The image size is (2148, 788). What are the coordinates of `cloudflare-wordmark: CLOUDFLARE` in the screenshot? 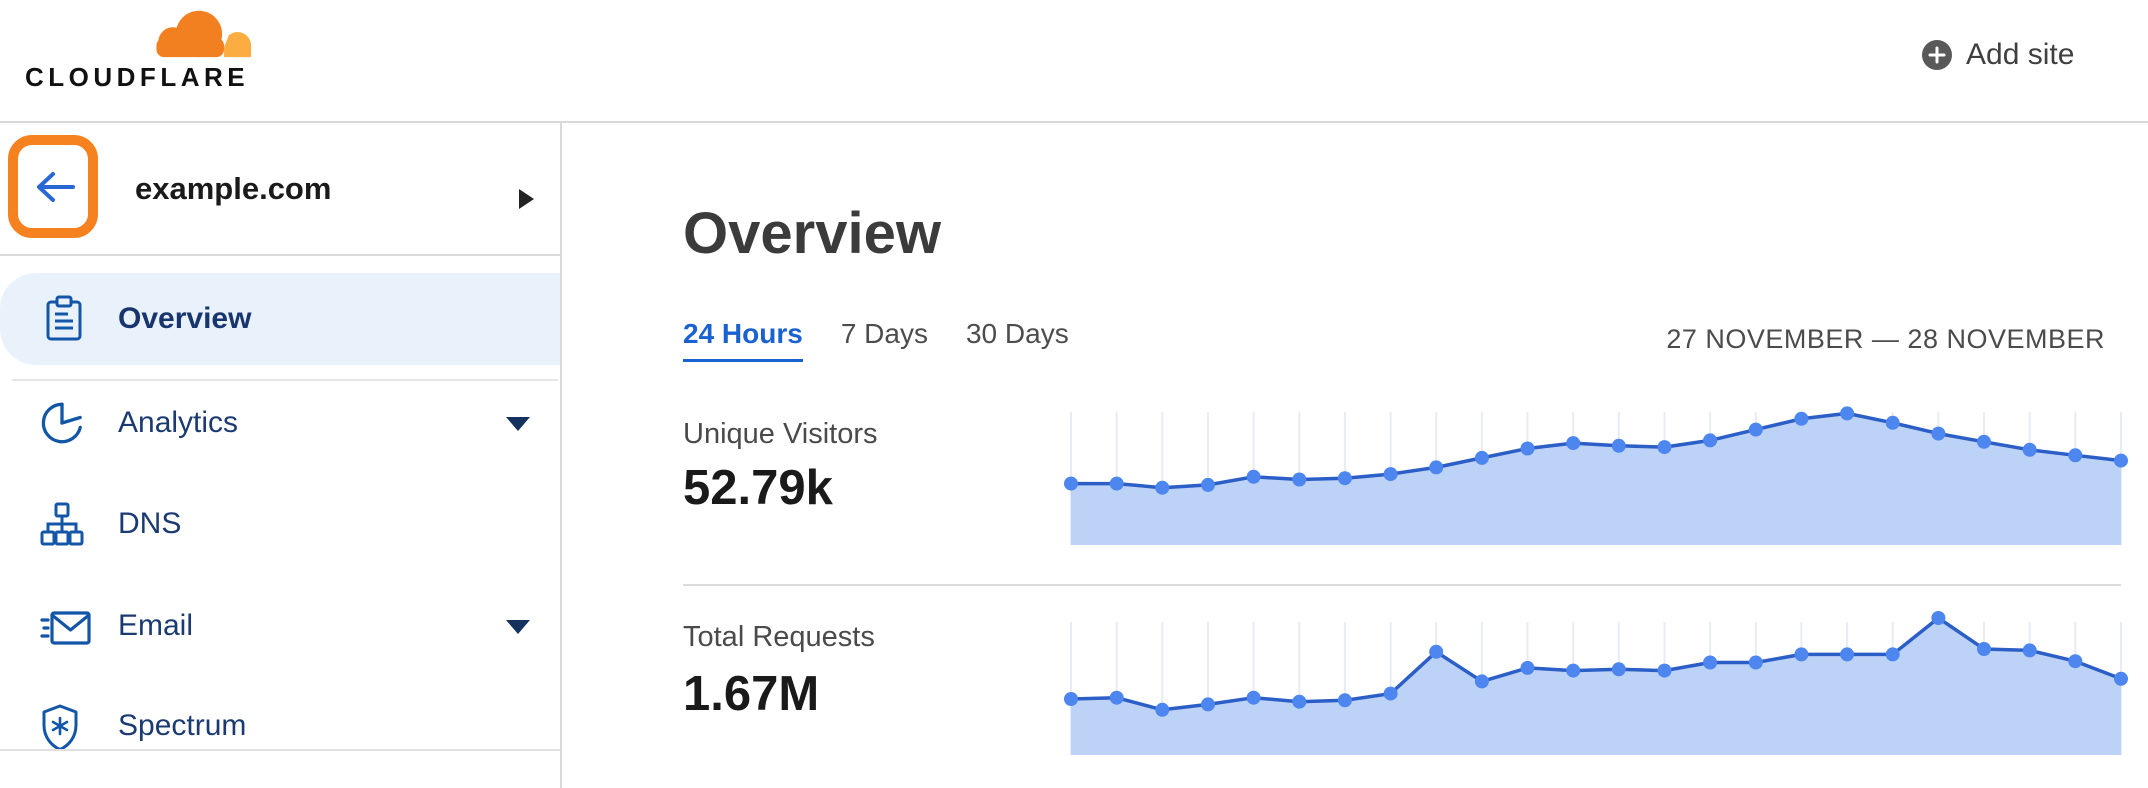 It's located at (137, 77).